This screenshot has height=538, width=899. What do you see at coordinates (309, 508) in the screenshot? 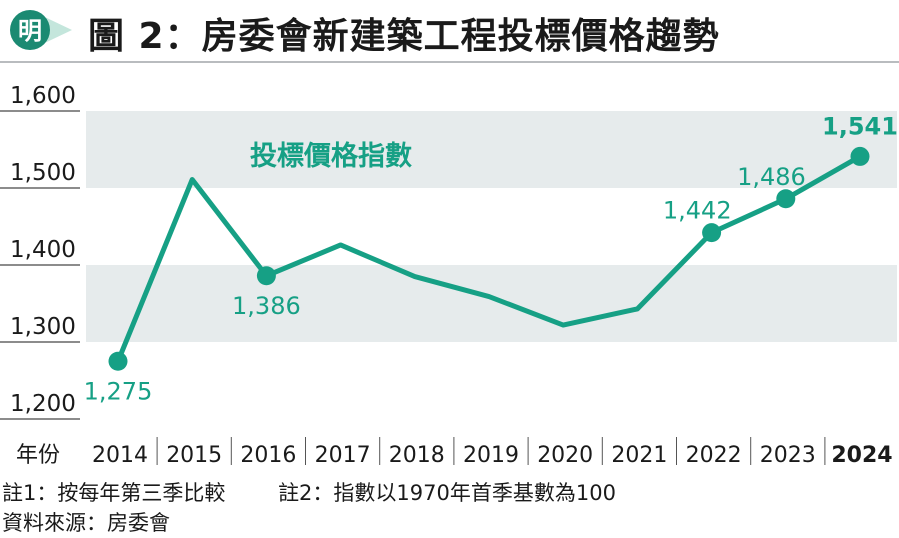
I see `footnotes: 註1：按每年第三季比較 註2：指數以1970年首季基數為100 資料來源：房委會` at bounding box center [309, 508].